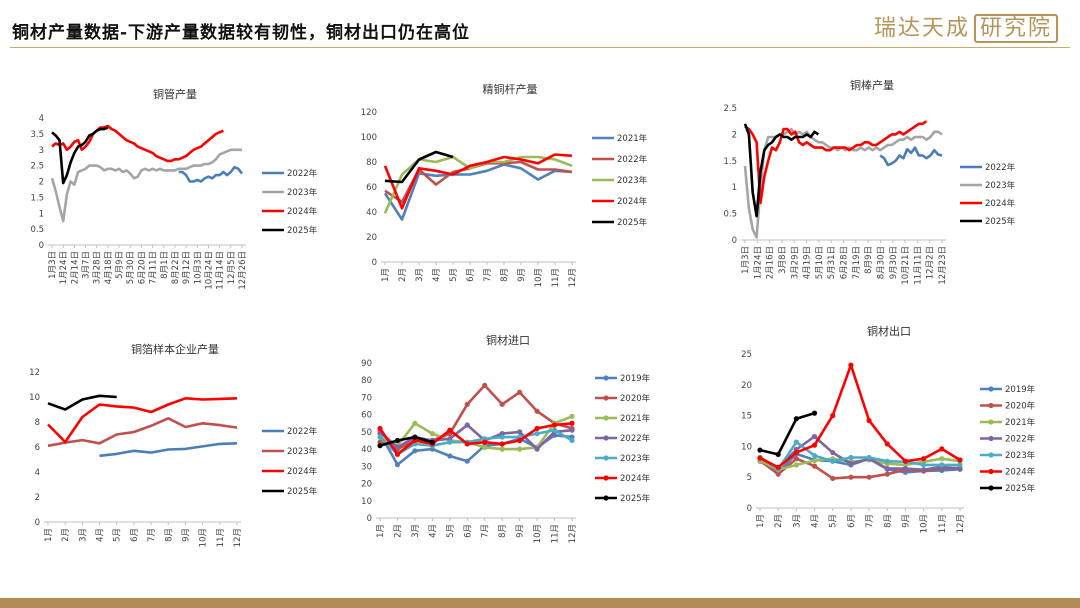  Describe the element at coordinates (371, 188) in the screenshot. I see `y-tick-label: 60` at that location.